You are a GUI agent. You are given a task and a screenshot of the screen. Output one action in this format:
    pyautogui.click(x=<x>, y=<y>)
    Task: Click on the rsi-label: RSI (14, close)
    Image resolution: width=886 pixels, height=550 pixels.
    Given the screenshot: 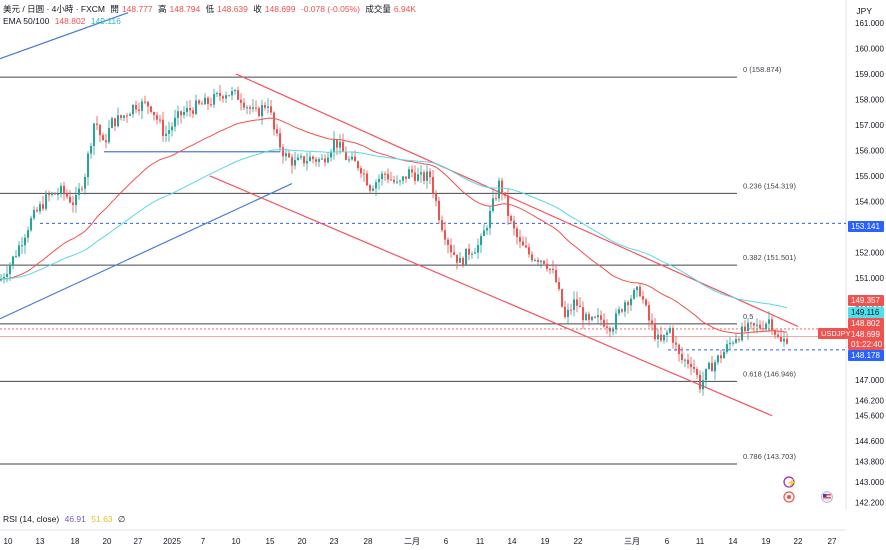 What is the action you would take?
    pyautogui.click(x=31, y=519)
    